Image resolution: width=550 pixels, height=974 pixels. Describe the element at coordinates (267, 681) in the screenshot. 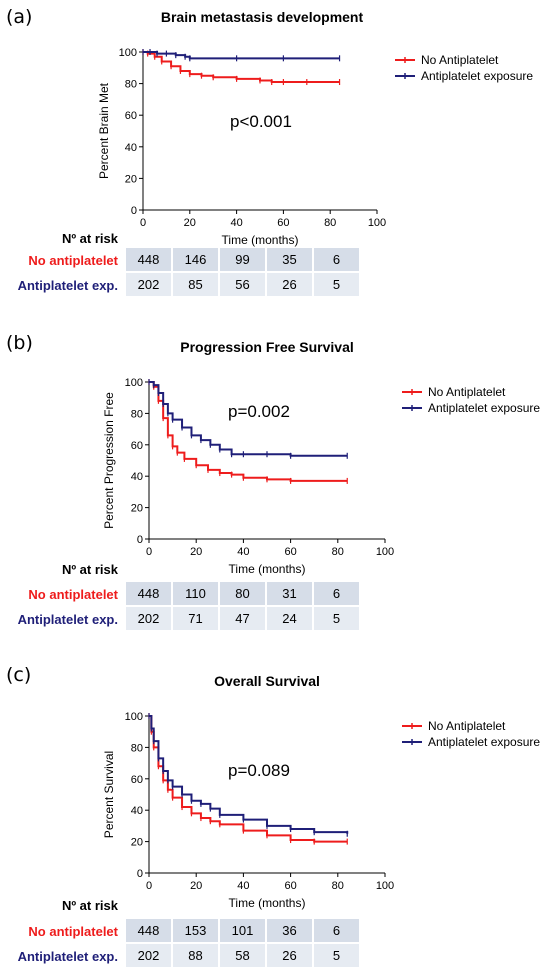

I see `chart-title: Overall Survival` at that location.